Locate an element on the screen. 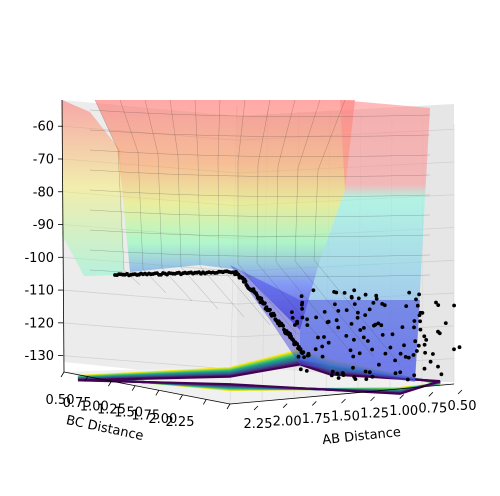  x-tick-label: 2.25 is located at coordinates (258, 424).